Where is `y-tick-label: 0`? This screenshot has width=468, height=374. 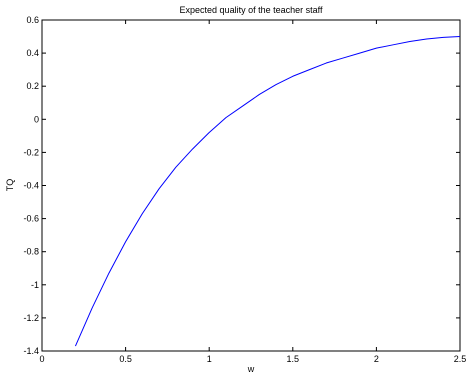 y-tick-label: 0 is located at coordinates (36, 119).